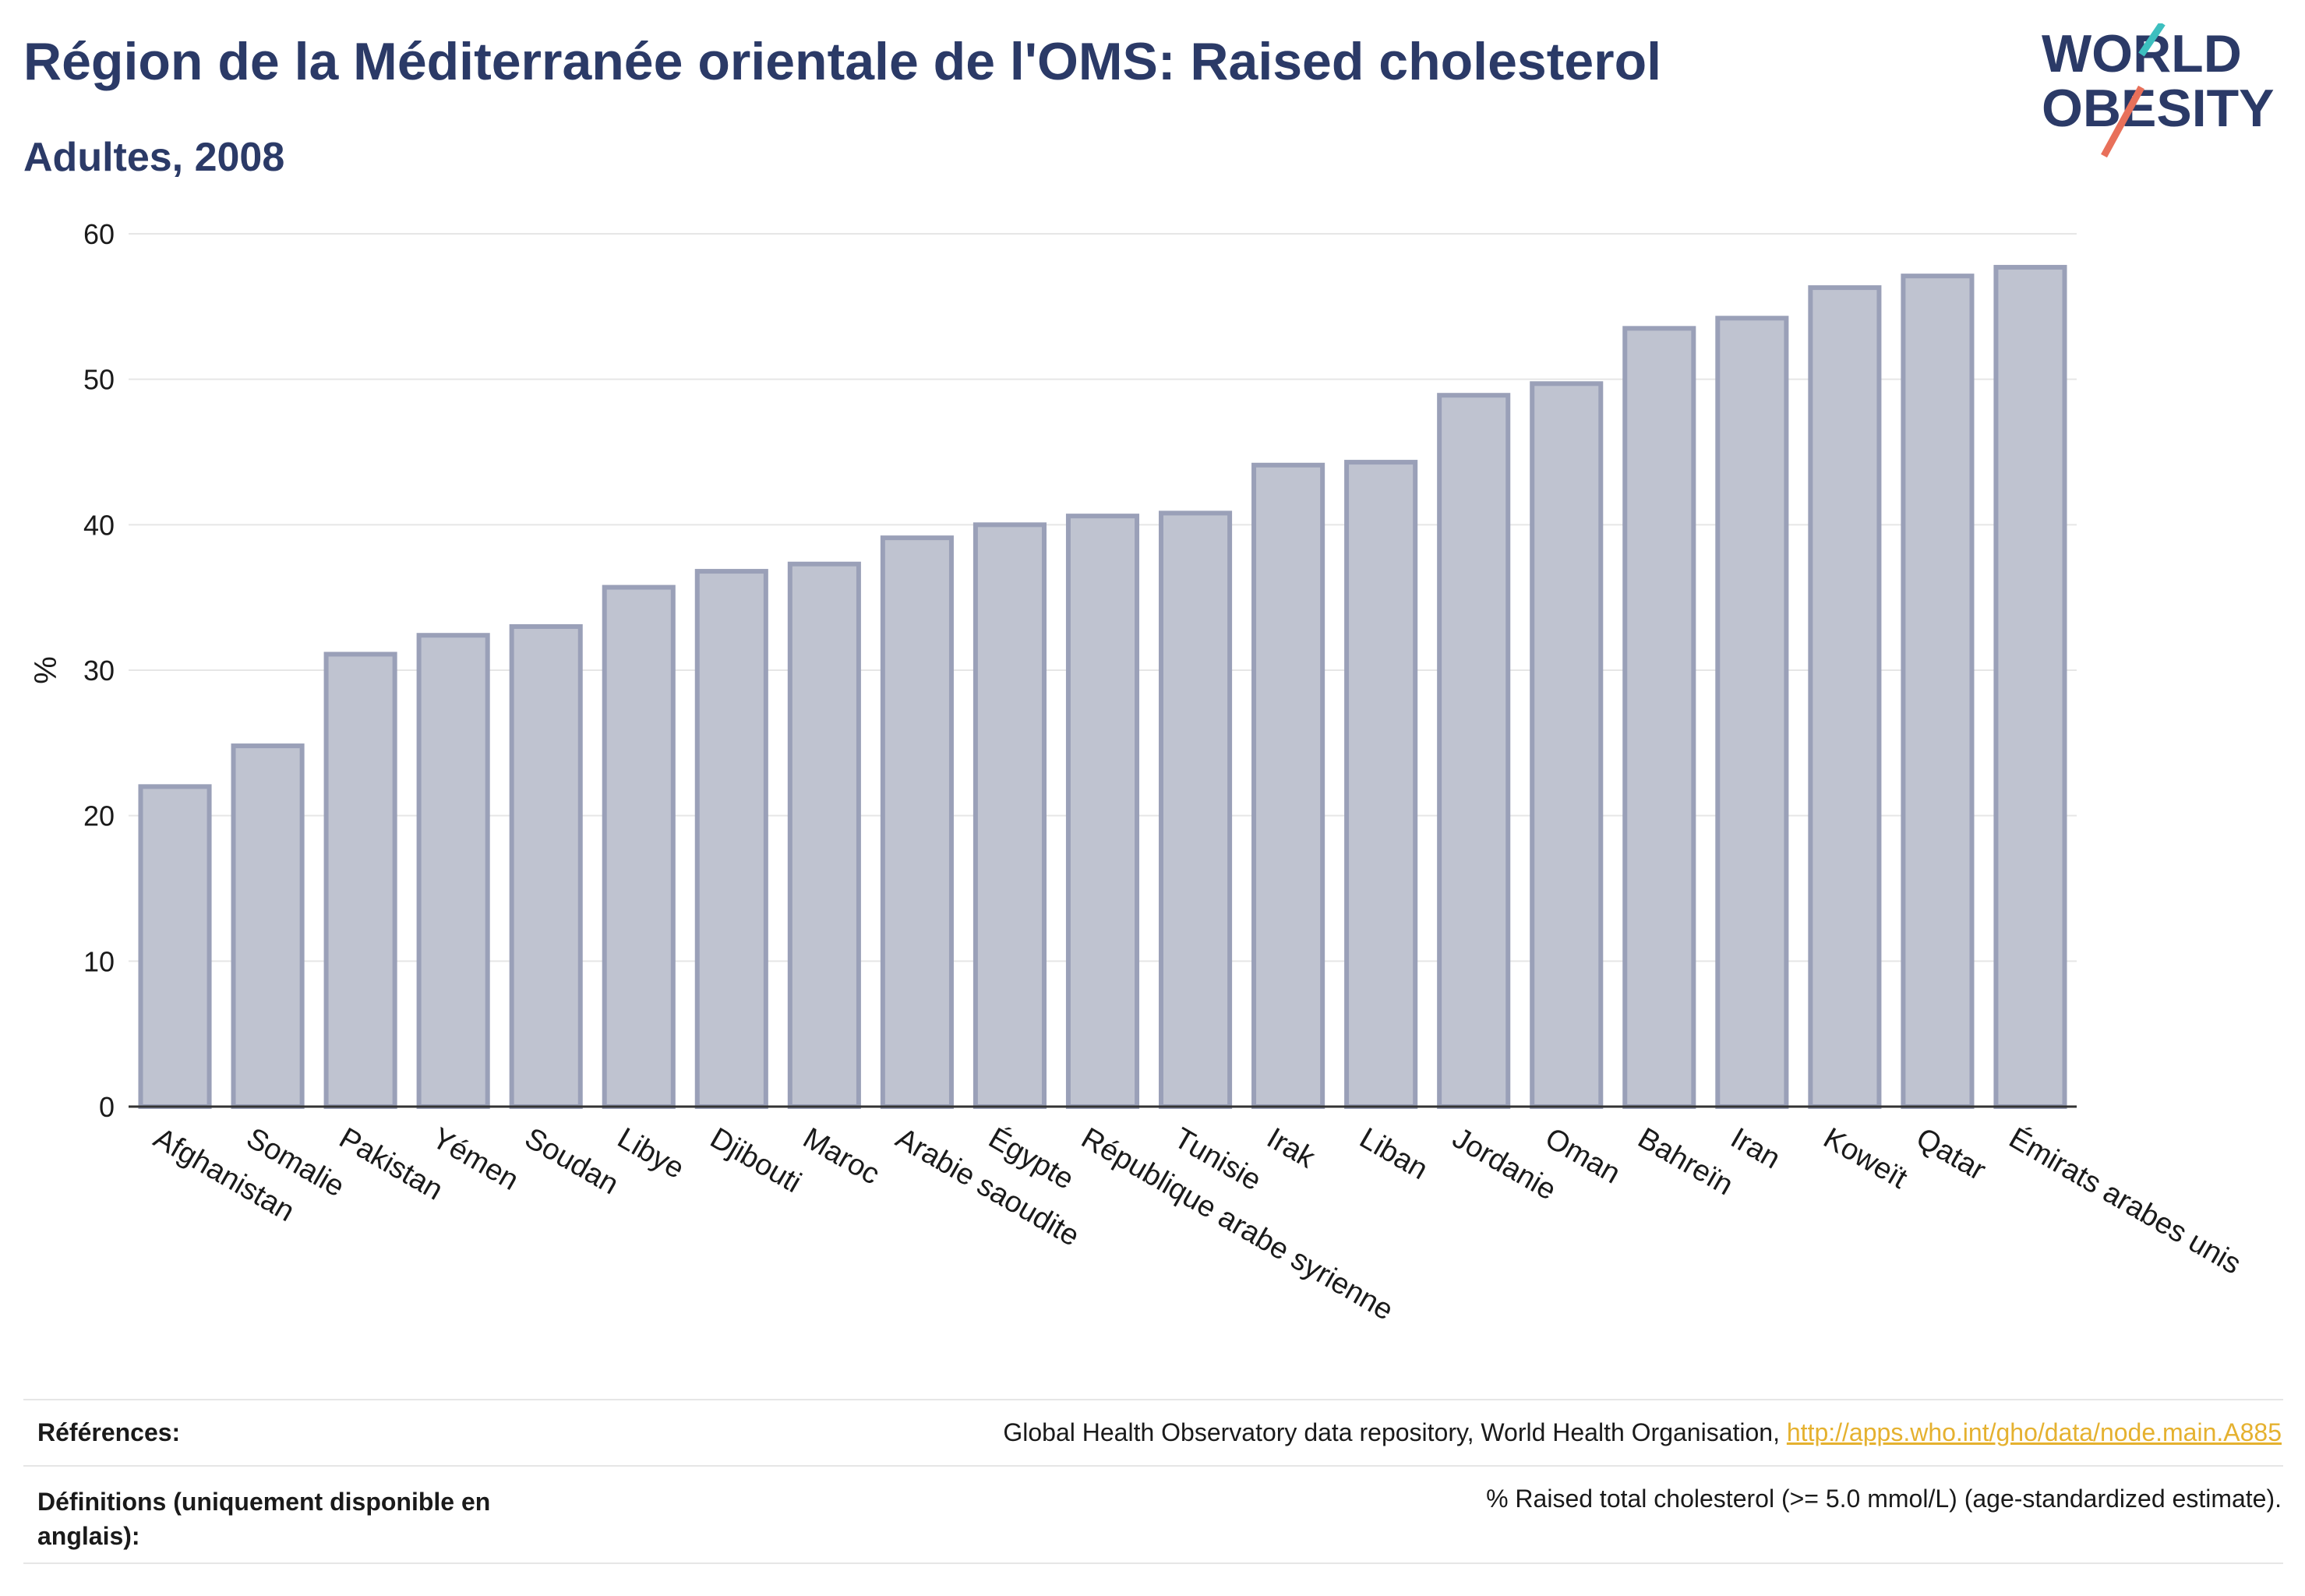 This screenshot has width=2305, height=1596. Describe the element at coordinates (2152, 40) in the screenshot. I see `logo-slash-teal` at that location.